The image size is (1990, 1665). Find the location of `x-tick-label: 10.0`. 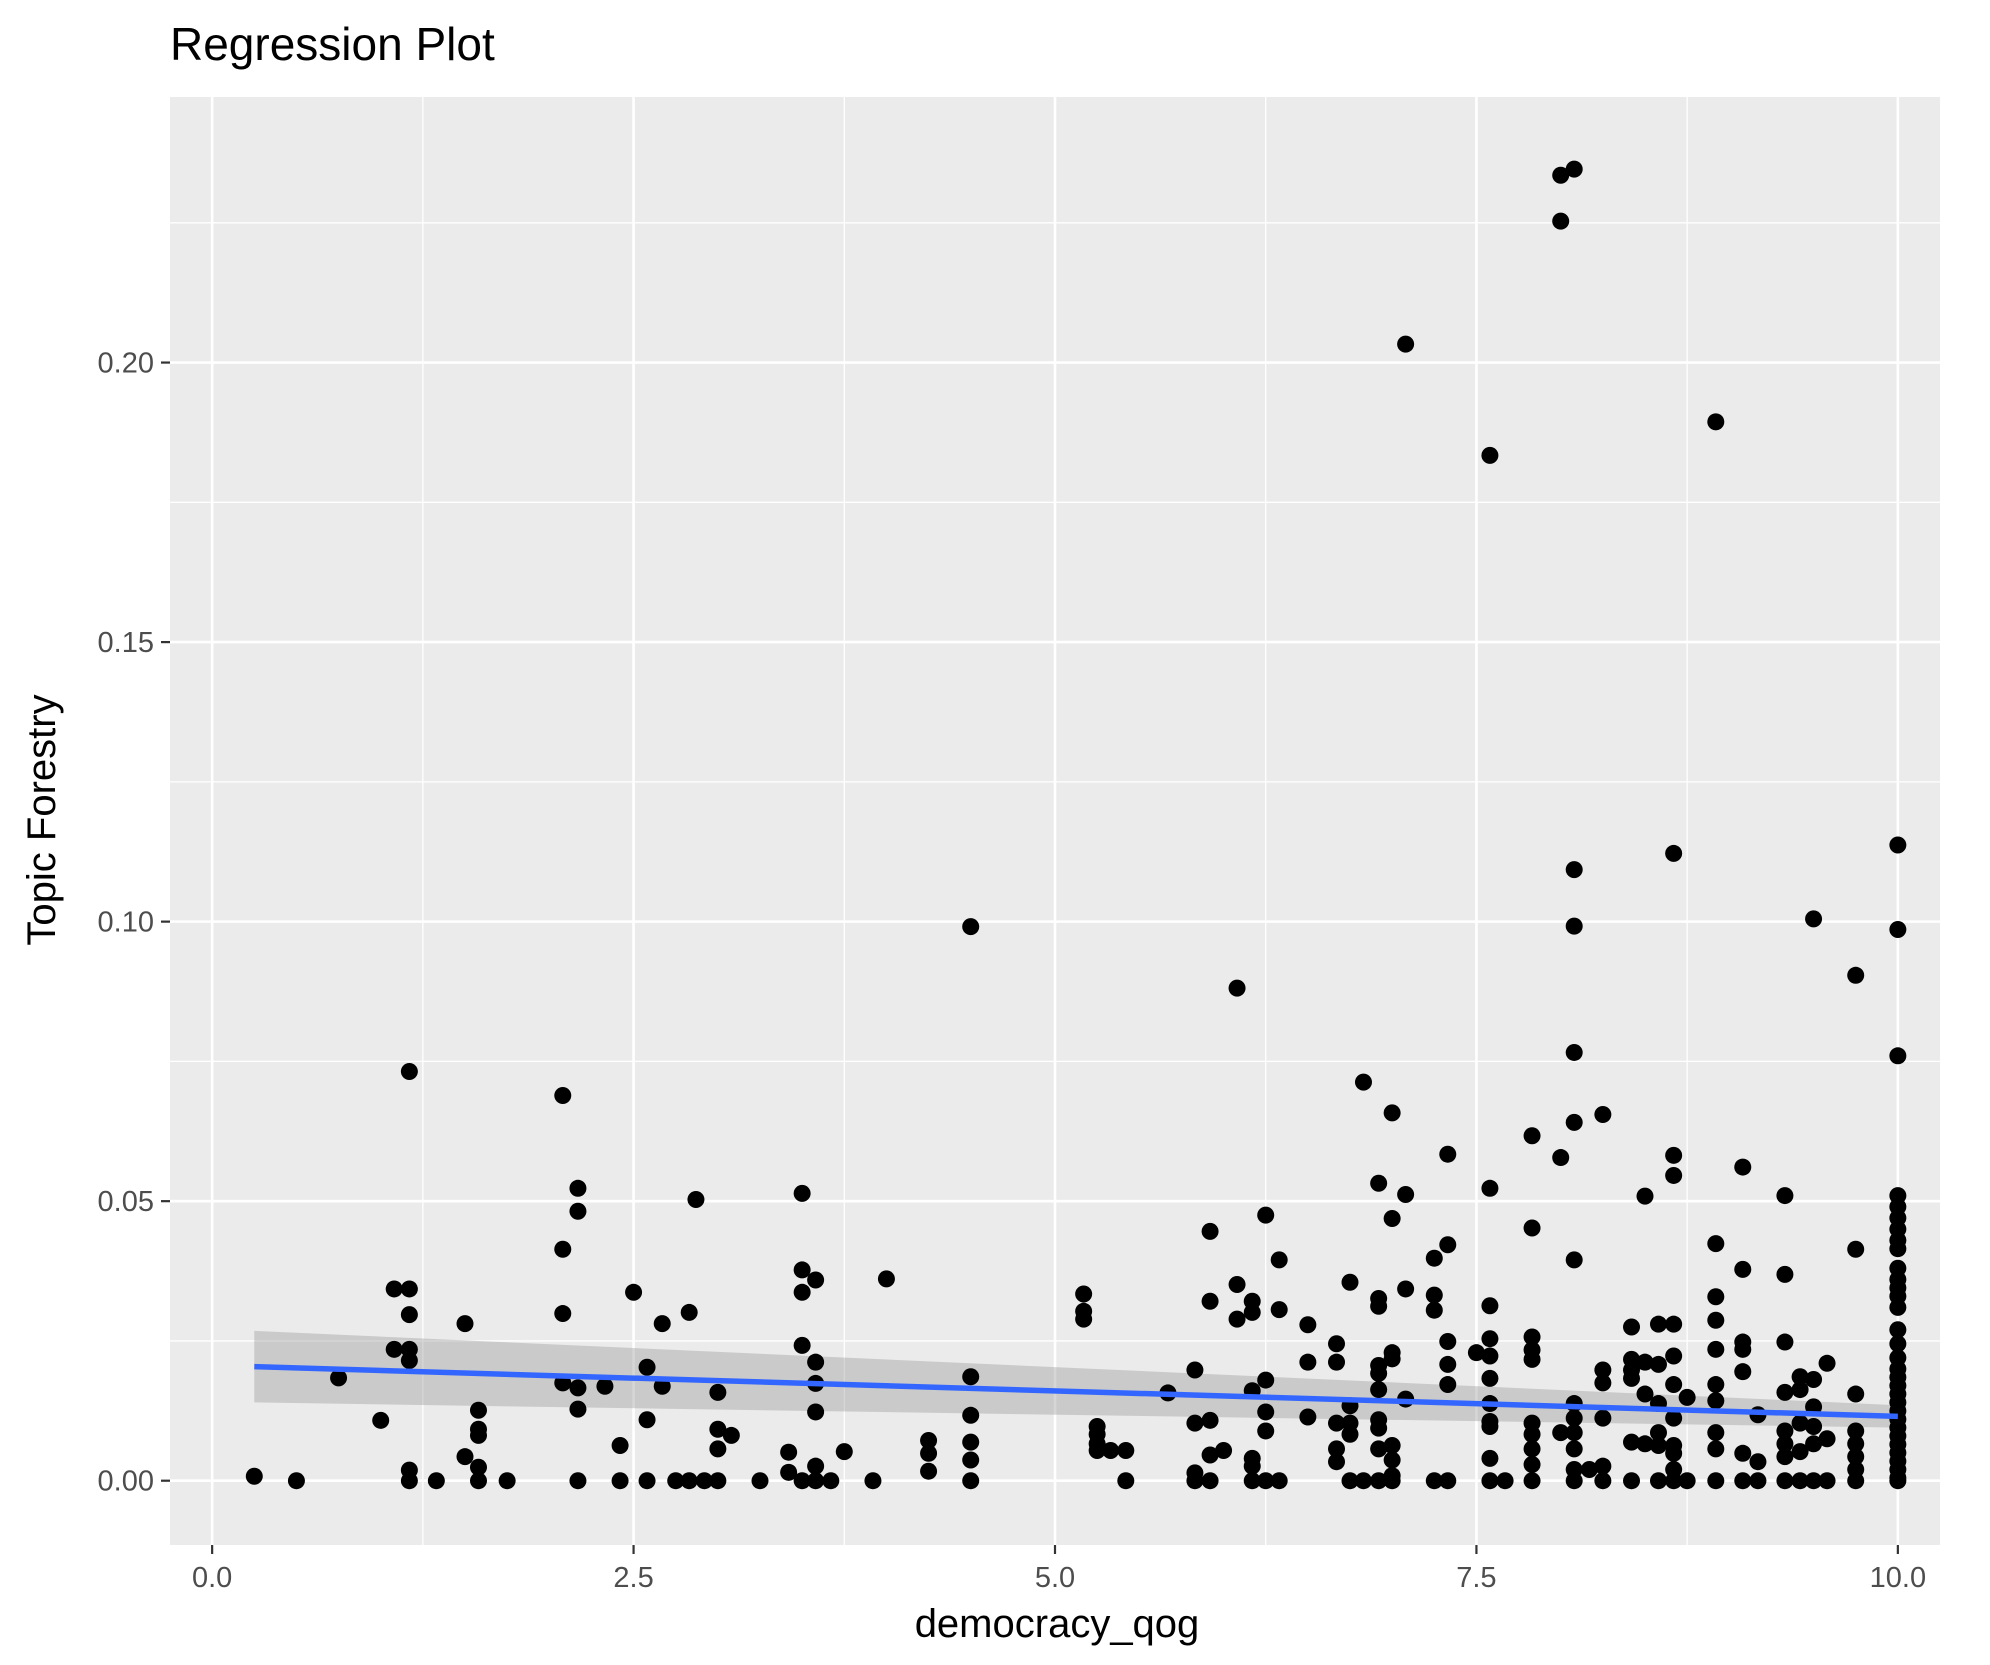

x-tick-label: 10.0 is located at coordinates (1898, 1578).